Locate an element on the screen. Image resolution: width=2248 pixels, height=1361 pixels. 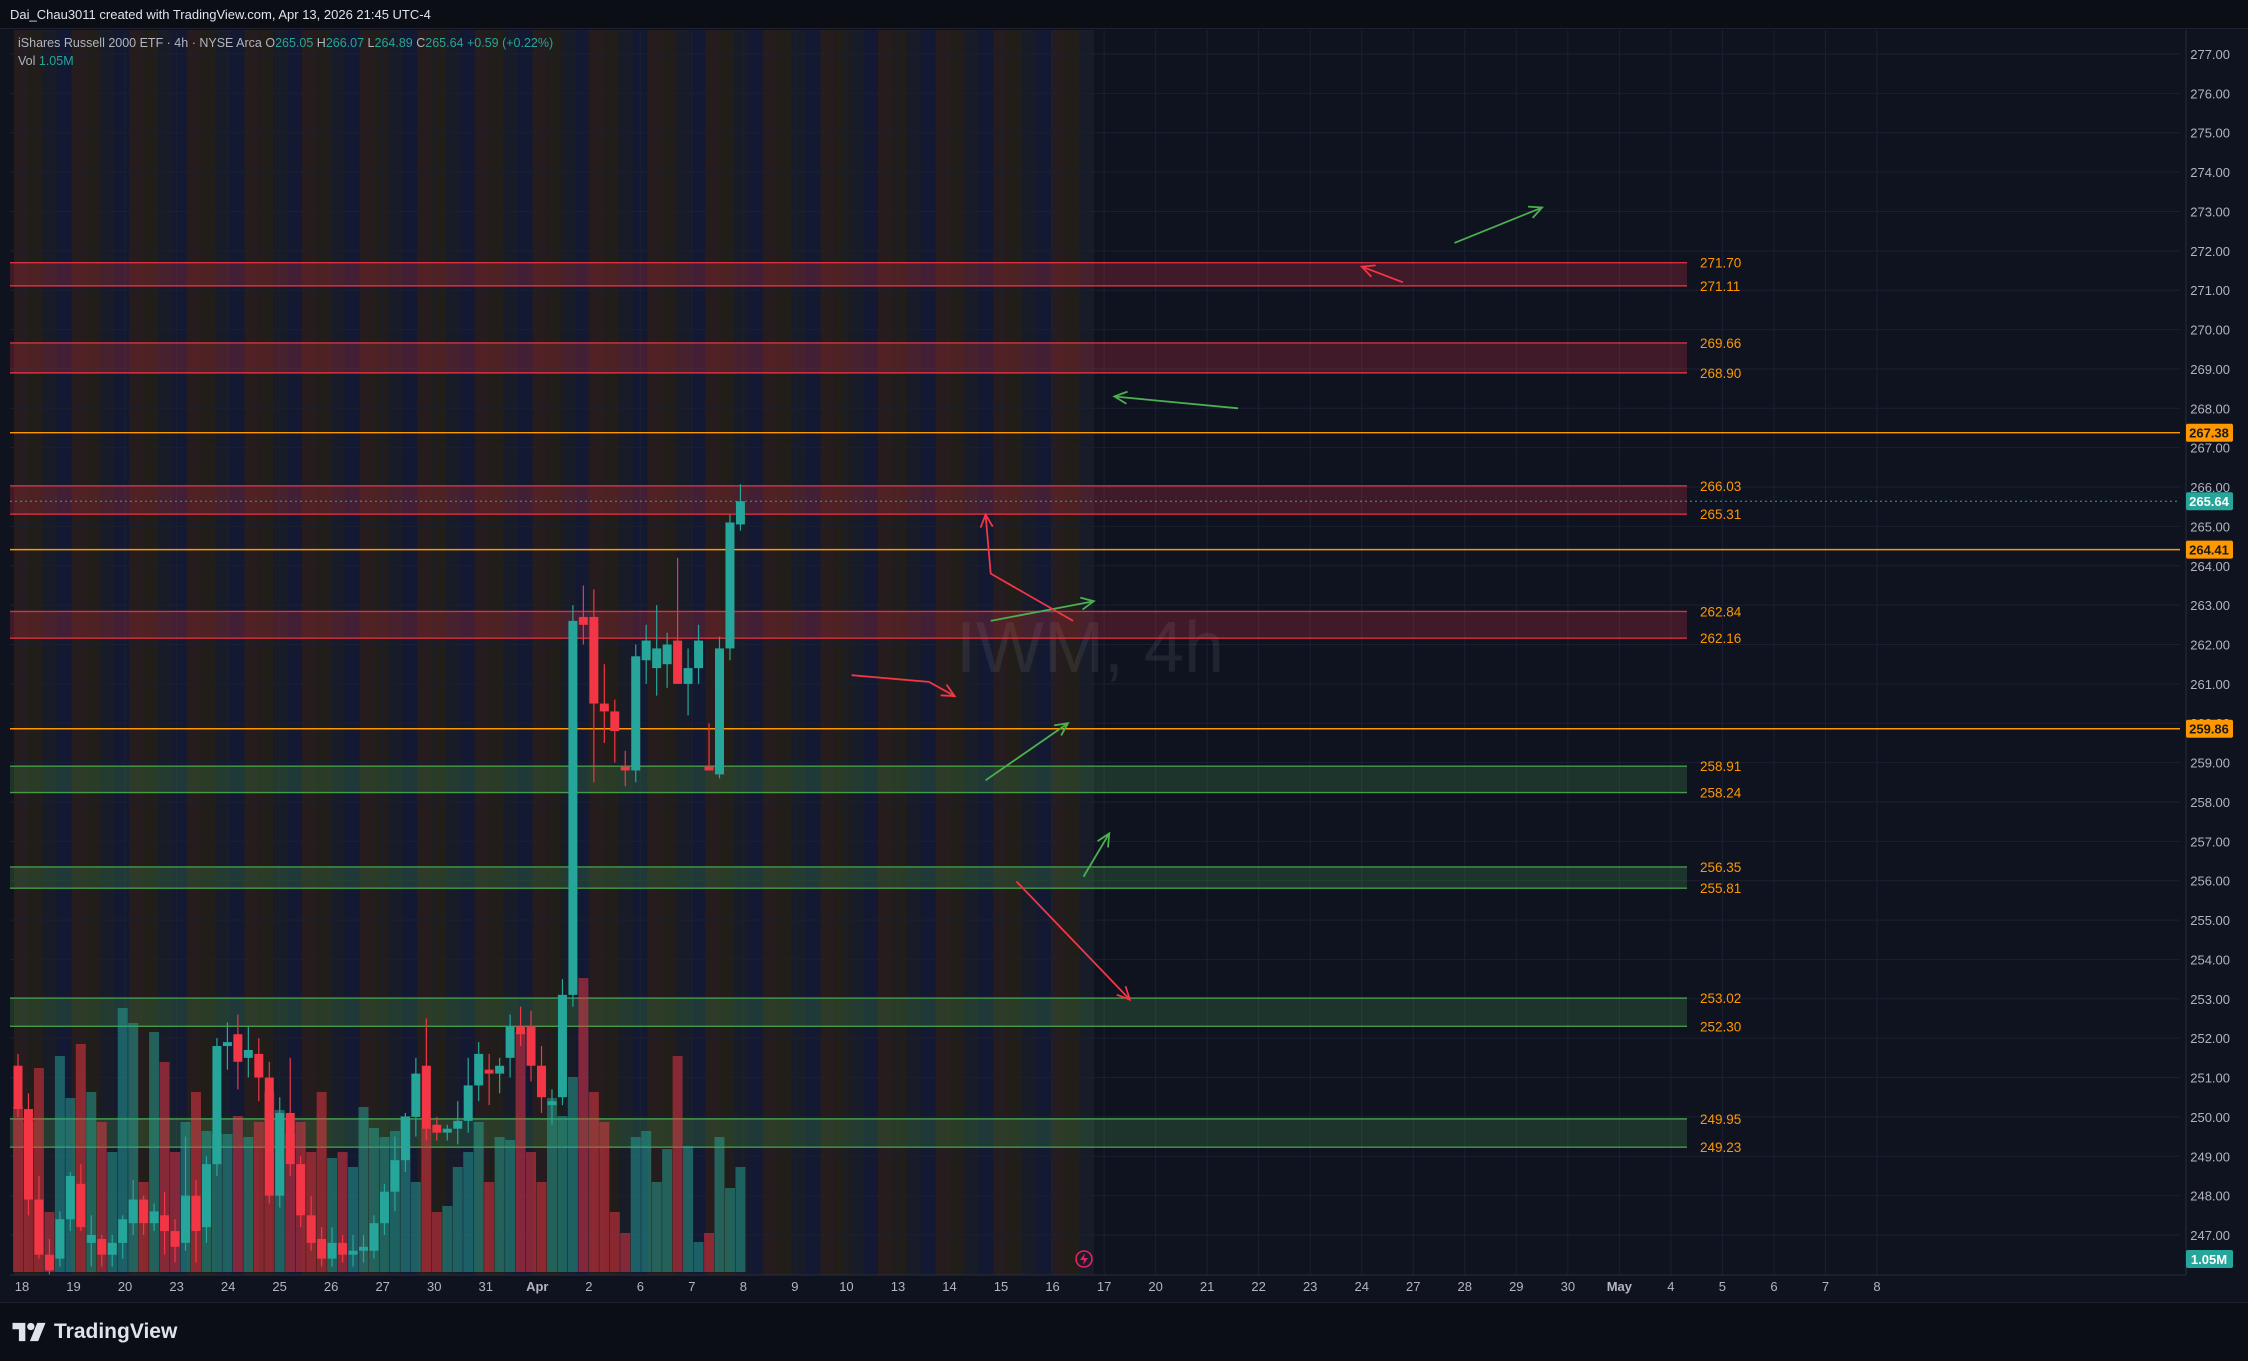
price-tick-label: 277.00 is located at coordinates (2210, 54).